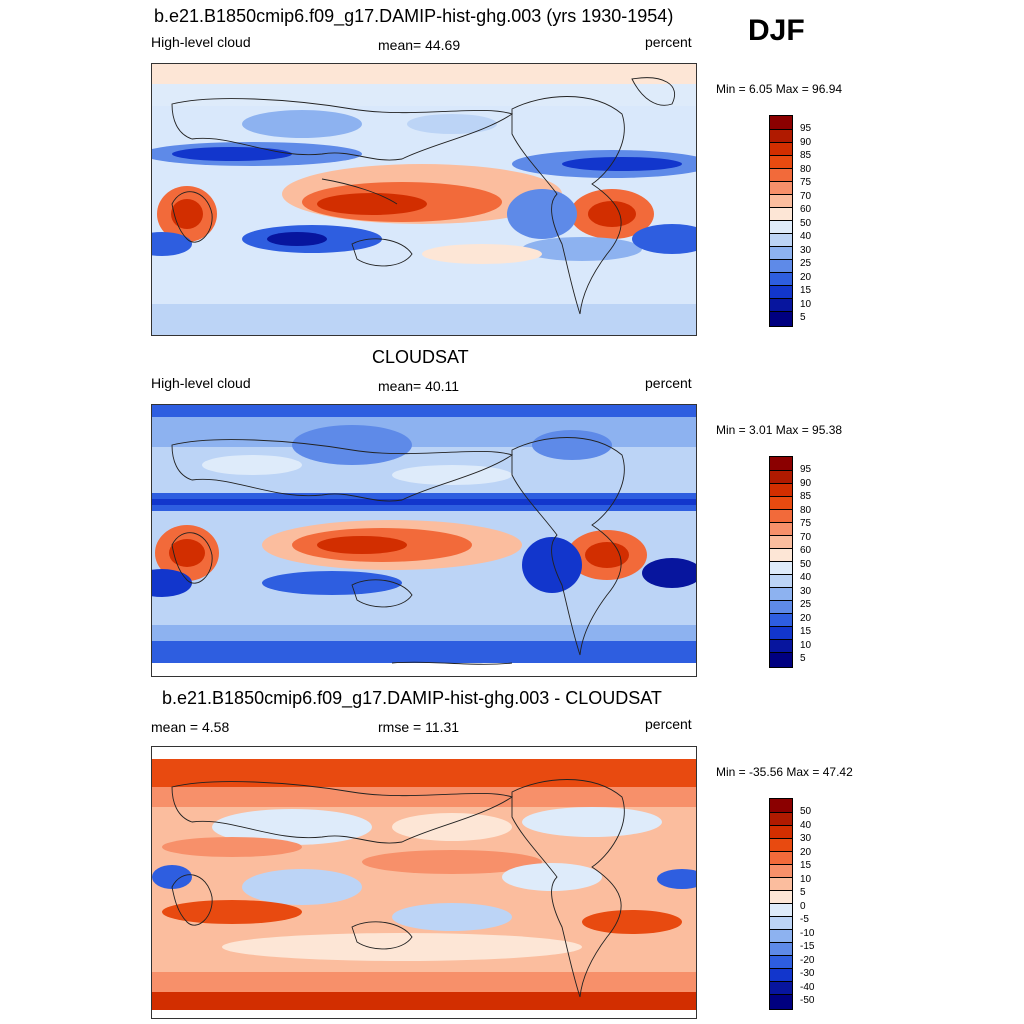 This screenshot has height=1024, width=1024. Describe the element at coordinates (420, 357) in the screenshot. I see `panel-title: CLOUDSAT` at that location.